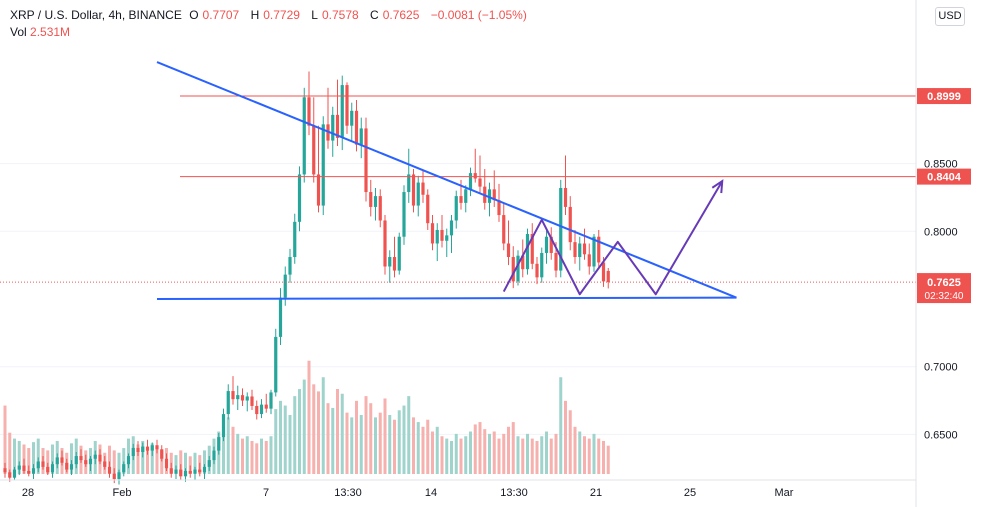 This screenshot has height=507, width=984. Describe the element at coordinates (281, 15) in the screenshot. I see `high-value: 0.7729` at that location.